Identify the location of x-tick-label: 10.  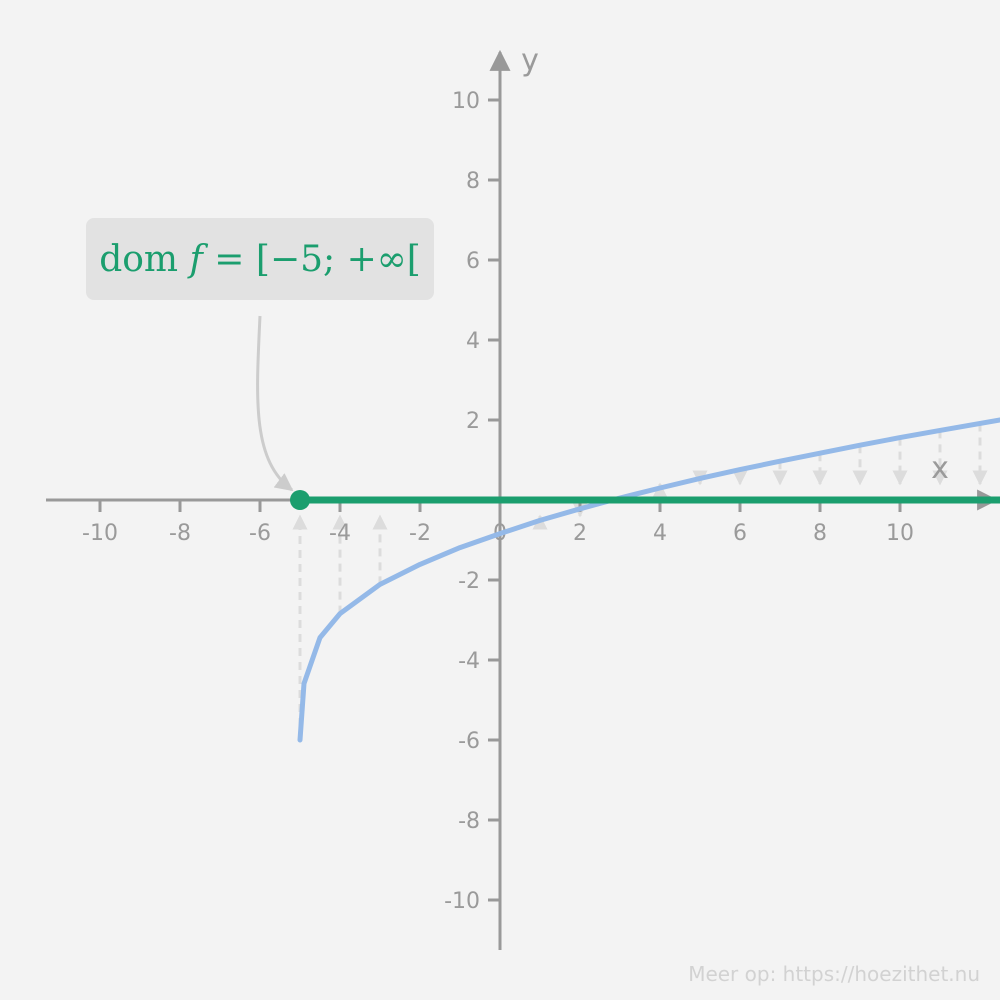
(900, 533).